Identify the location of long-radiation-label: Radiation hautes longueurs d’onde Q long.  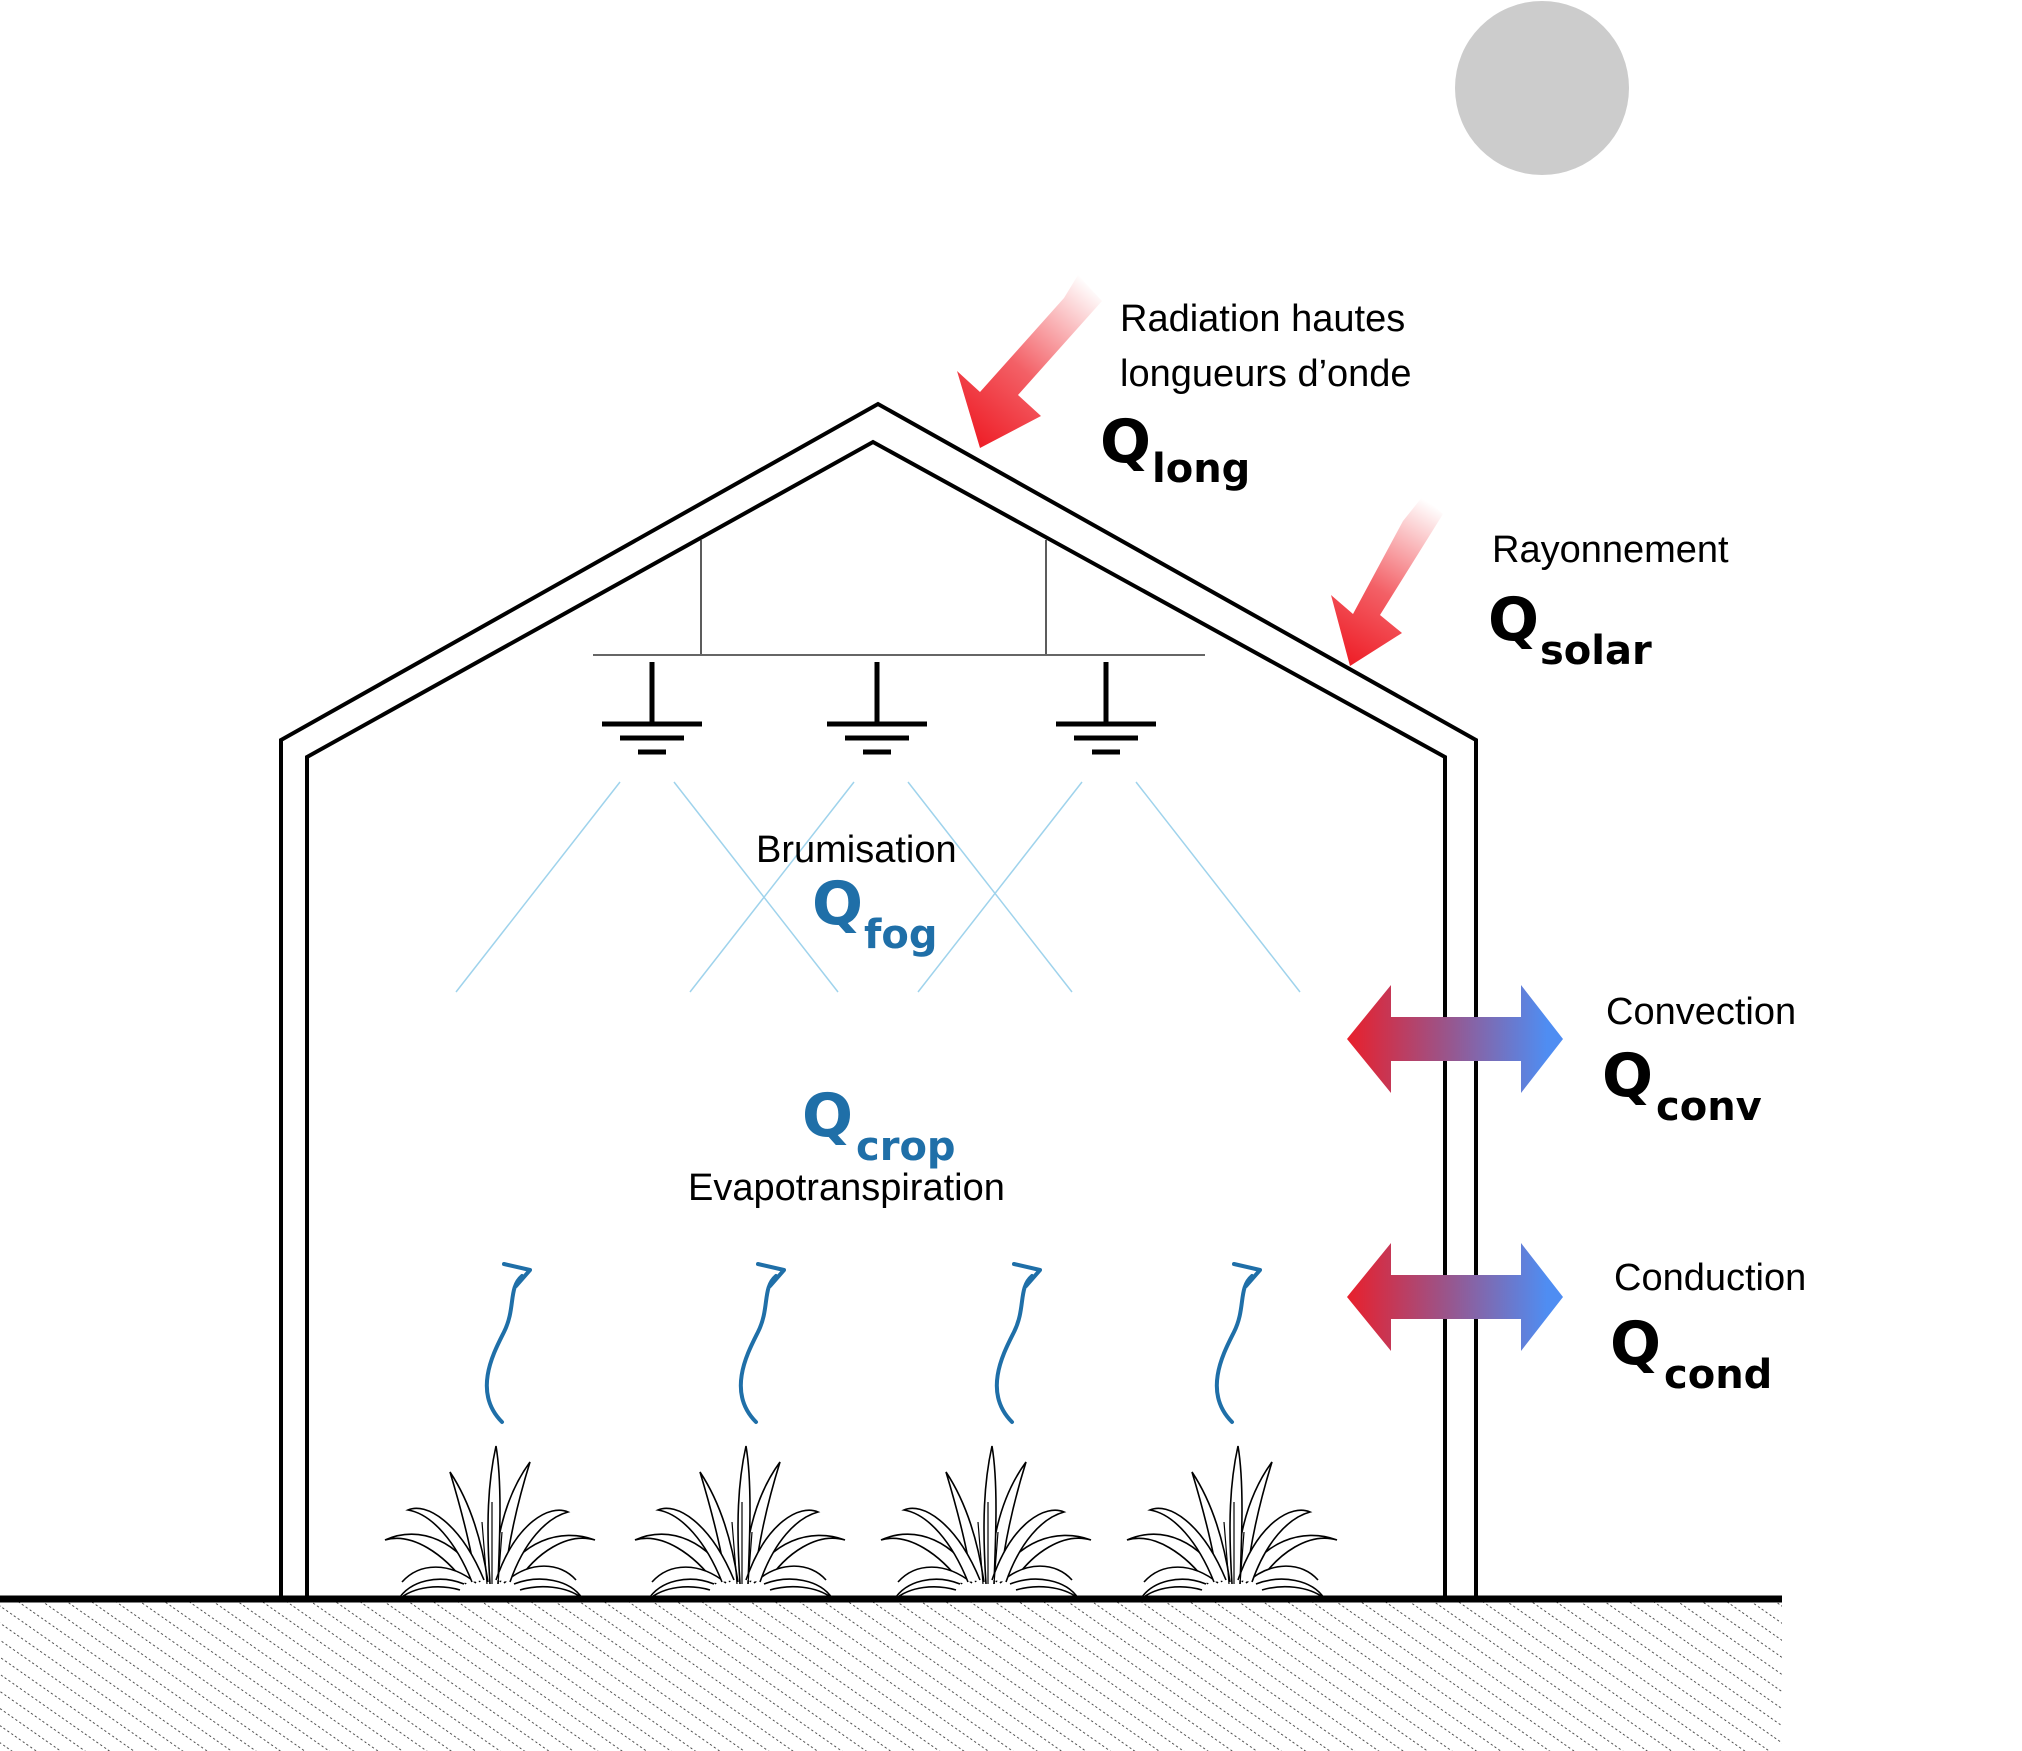
(1256, 395).